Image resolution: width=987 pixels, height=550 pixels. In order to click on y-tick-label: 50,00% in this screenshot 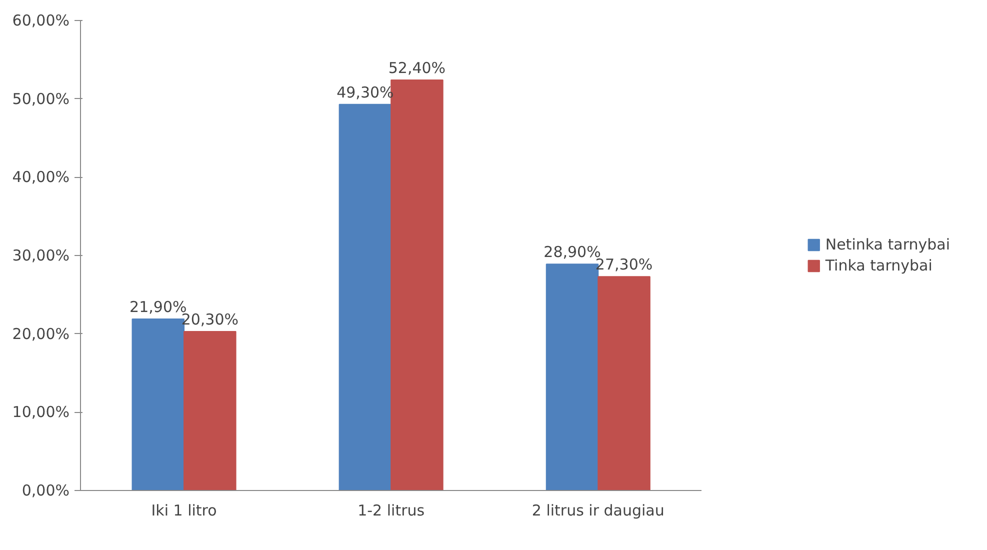, I will do `click(41, 99)`.